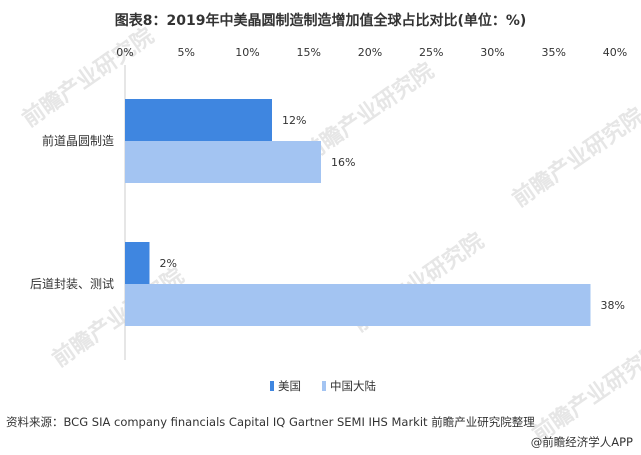 This screenshot has height=455, width=641. What do you see at coordinates (492, 52) in the screenshot?
I see `x-tick-label: 30%` at bounding box center [492, 52].